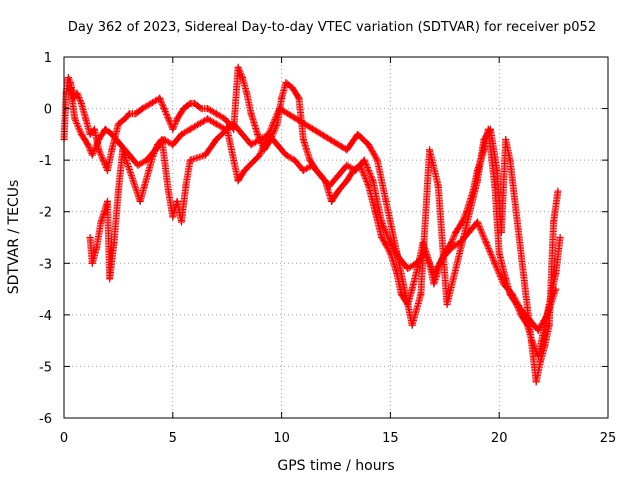  Describe the element at coordinates (499, 438) in the screenshot. I see `x-tick-label: 20` at that location.